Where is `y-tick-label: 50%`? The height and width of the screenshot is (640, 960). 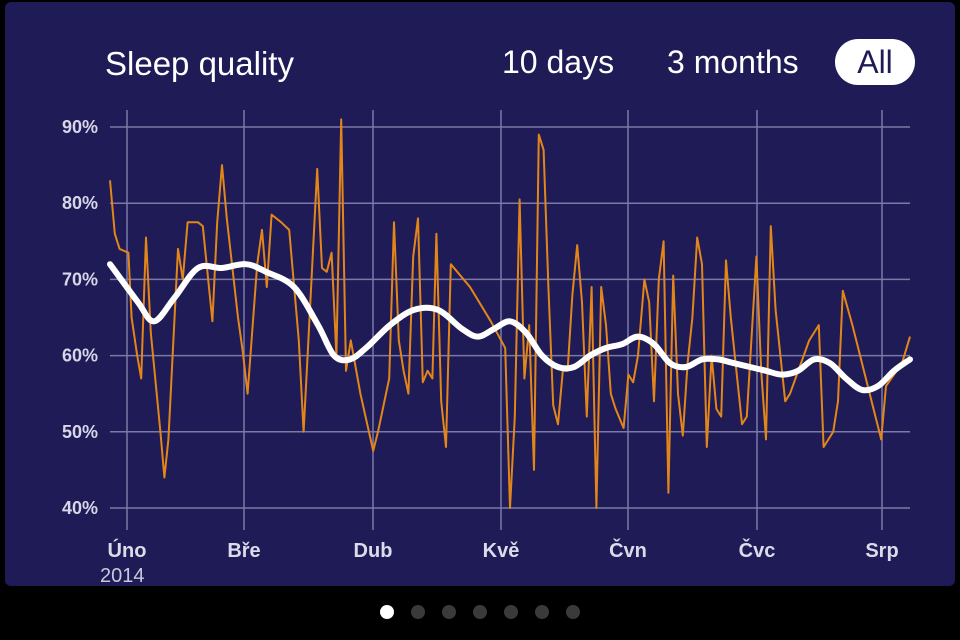 y-tick-label: 50% is located at coordinates (80, 432).